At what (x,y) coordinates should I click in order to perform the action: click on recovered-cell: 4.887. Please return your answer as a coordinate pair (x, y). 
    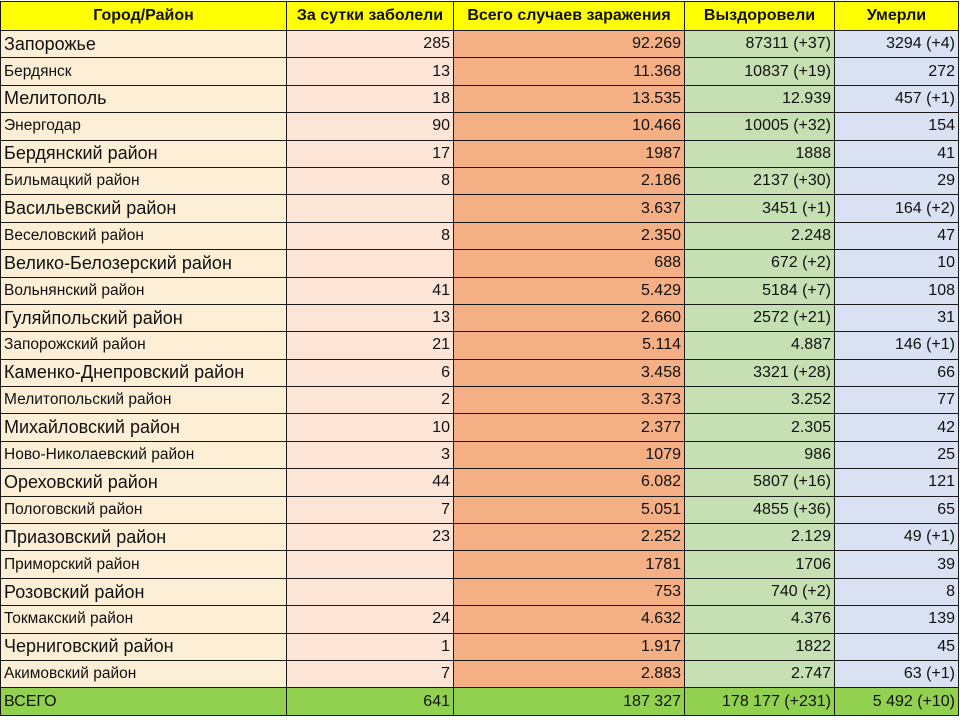
    Looking at the image, I should click on (759, 345).